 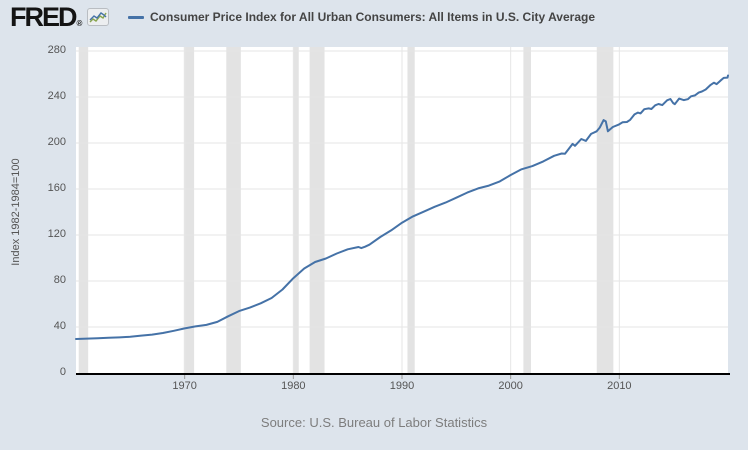 I want to click on y-axis-tick-label: 200, so click(x=56, y=142).